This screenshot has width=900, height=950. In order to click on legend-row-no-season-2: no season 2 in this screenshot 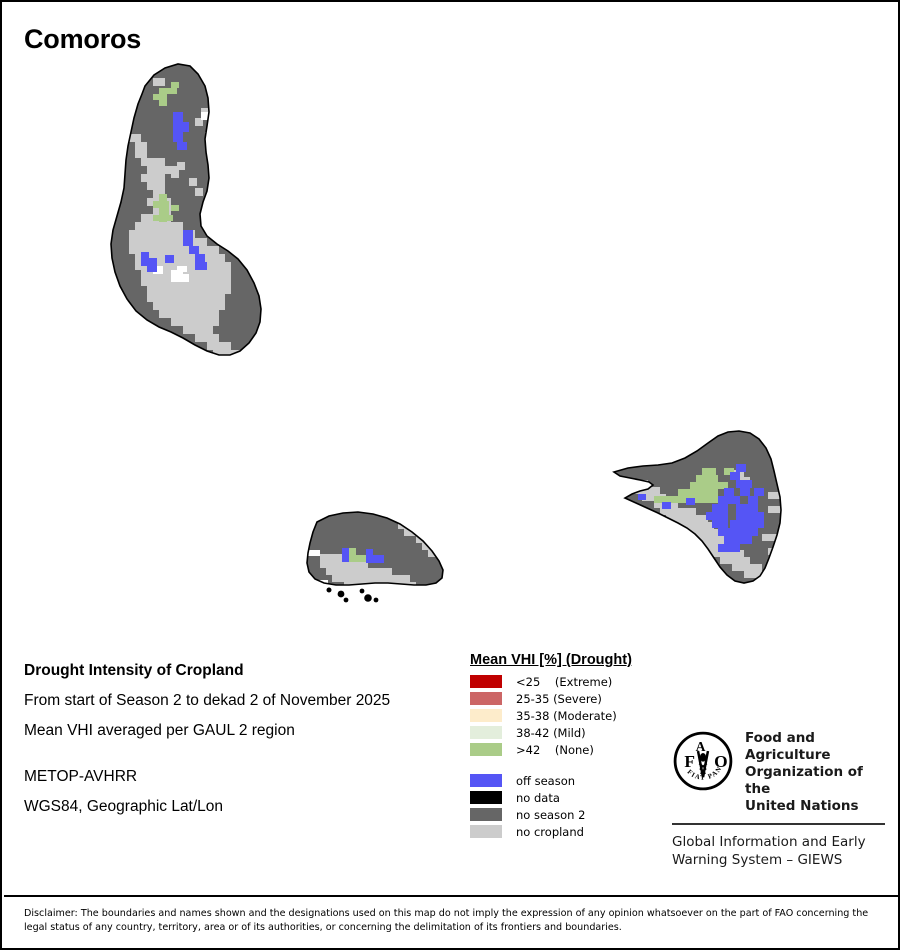, I will do `click(570, 814)`.